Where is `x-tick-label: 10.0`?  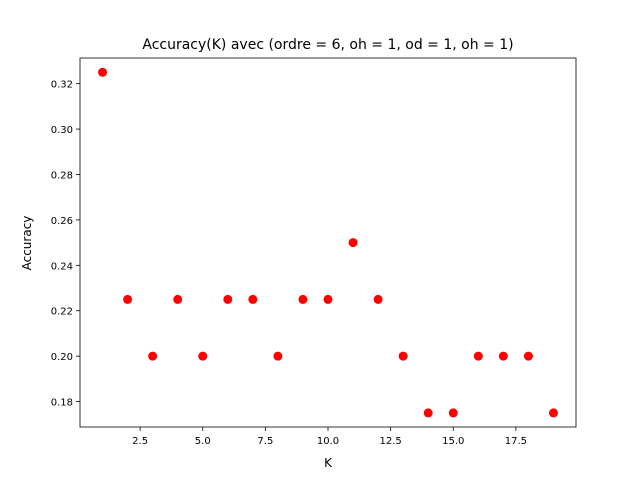
x-tick-label: 10.0 is located at coordinates (328, 441).